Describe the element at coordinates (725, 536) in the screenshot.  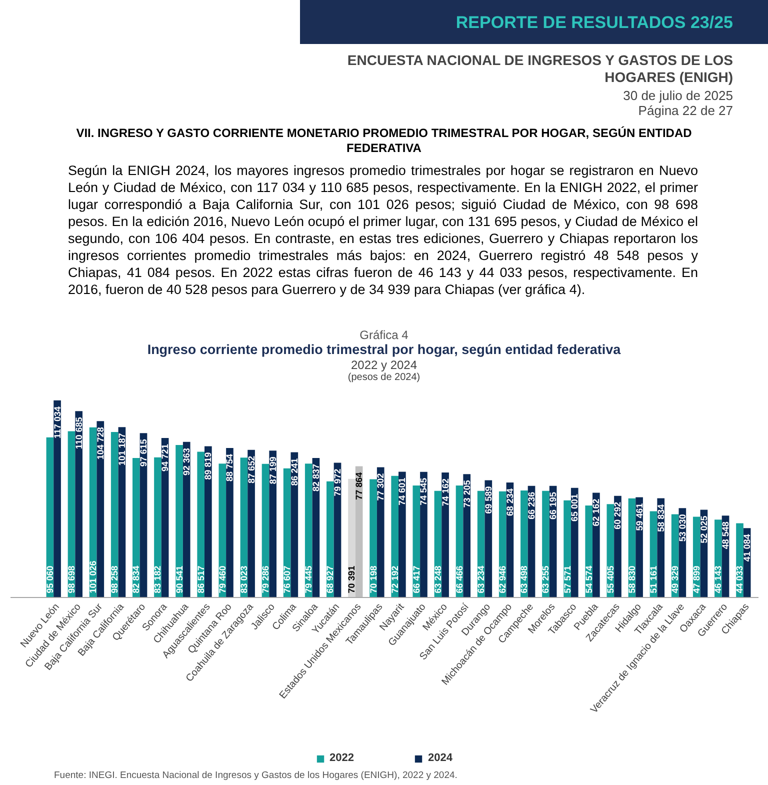
I see `data-label: 48 548` at that location.